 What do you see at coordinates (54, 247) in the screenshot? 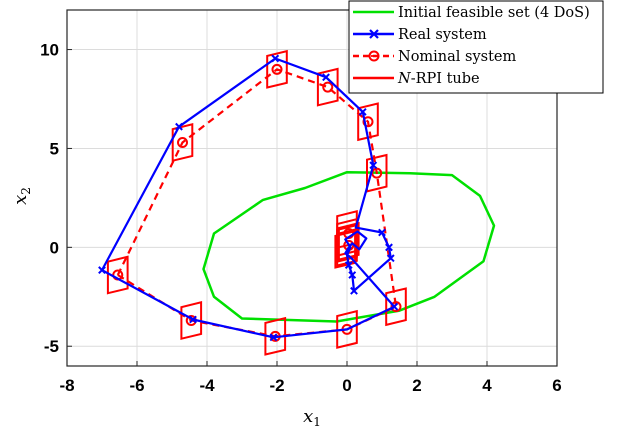
I see `y-tick-label: 0` at bounding box center [54, 247].